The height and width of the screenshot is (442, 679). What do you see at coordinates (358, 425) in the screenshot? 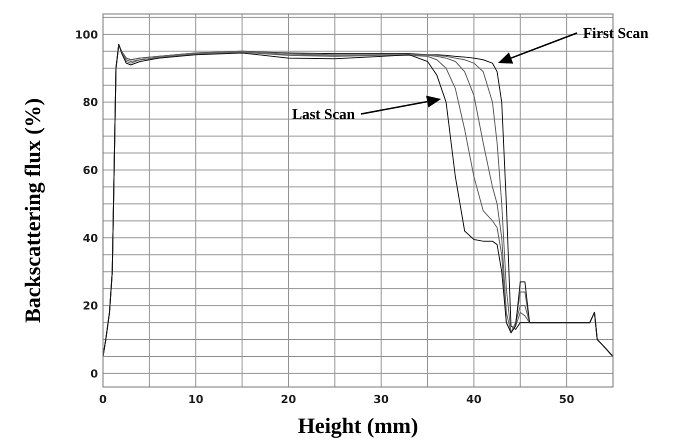
I see `x-axis-title: Height (mm)` at bounding box center [358, 425].